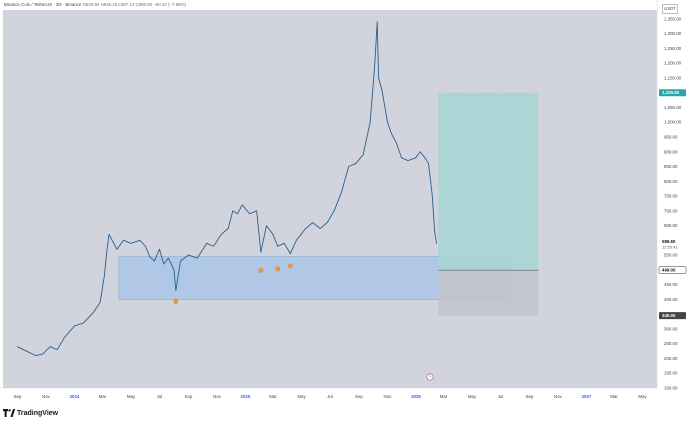 The height and width of the screenshot is (422, 690). What do you see at coordinates (38, 413) in the screenshot?
I see `brand-name: TradingView` at bounding box center [38, 413].